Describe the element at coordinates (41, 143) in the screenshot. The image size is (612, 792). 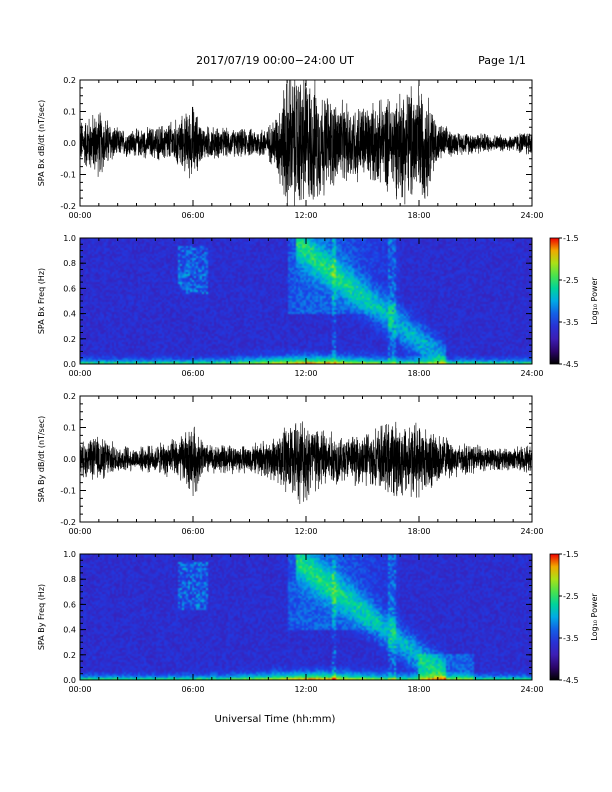
I see `bx-dbdt-ylabel: SPA Bx dB/dt (nT/sec)` at that location.